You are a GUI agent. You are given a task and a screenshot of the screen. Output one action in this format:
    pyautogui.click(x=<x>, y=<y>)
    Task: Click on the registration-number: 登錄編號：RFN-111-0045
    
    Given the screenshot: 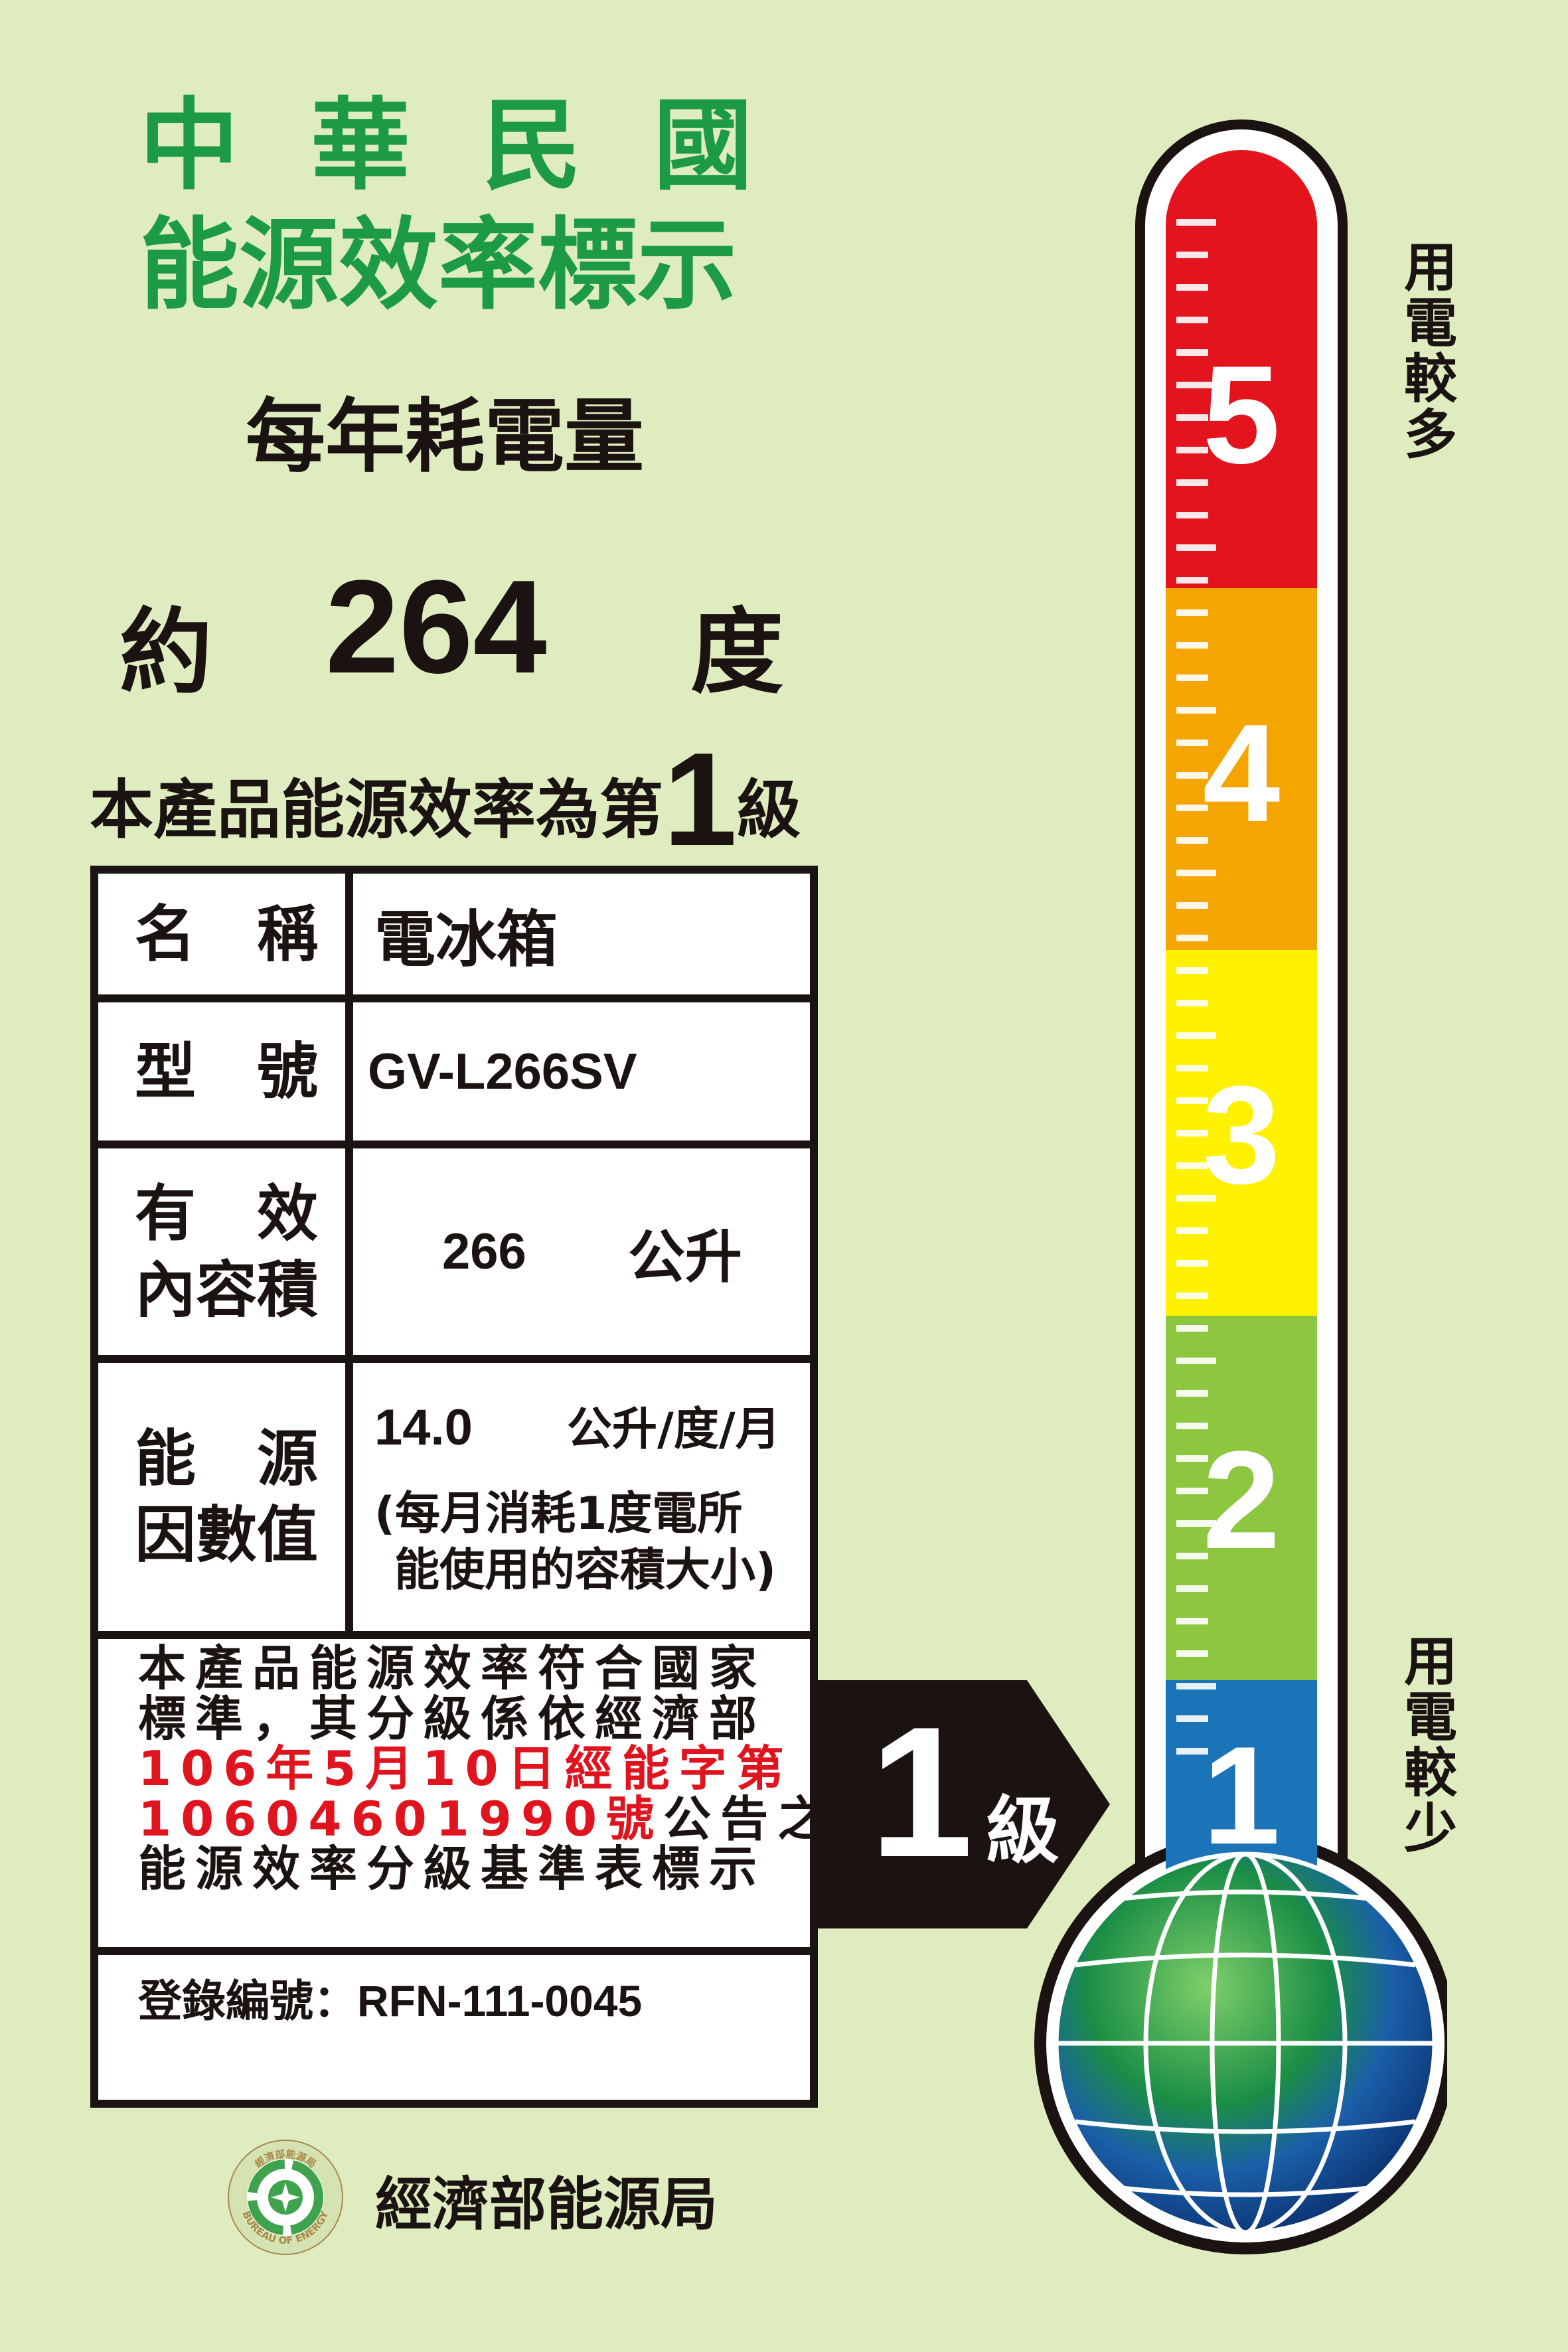 What is the action you would take?
    pyautogui.click(x=390, y=1998)
    